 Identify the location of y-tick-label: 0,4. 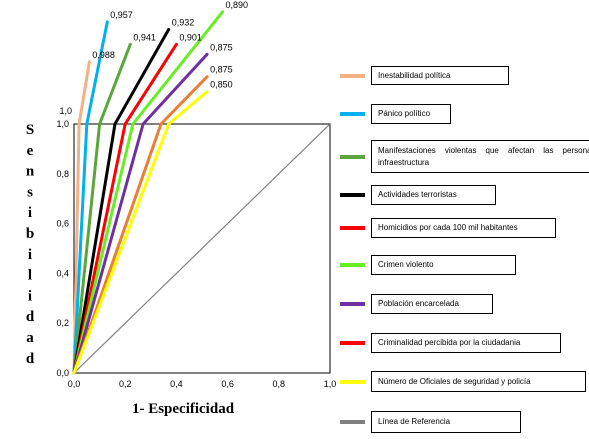
(62, 273).